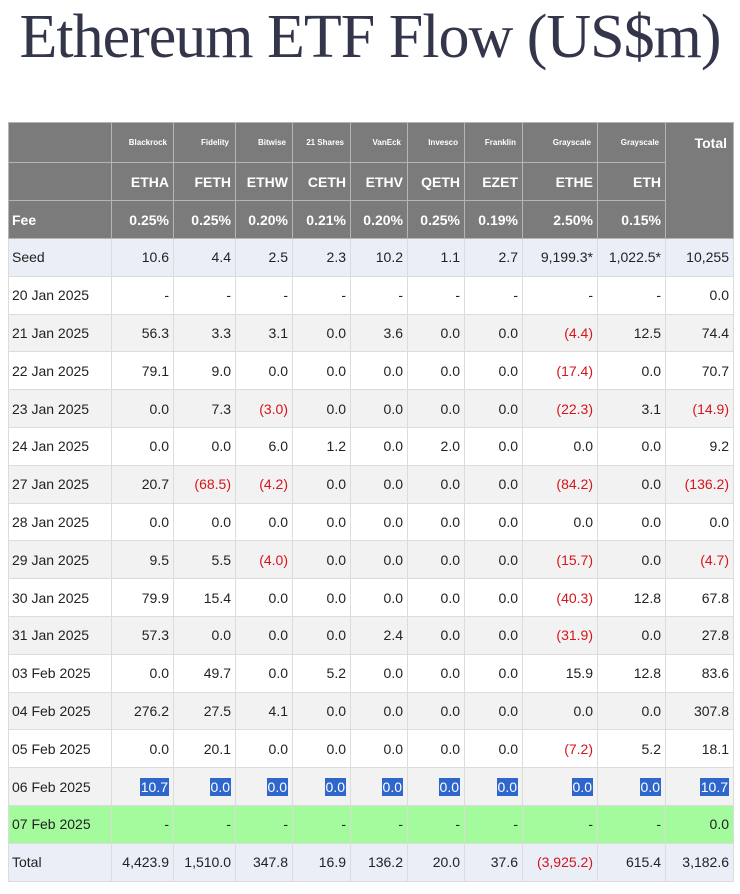  What do you see at coordinates (436, 257) in the screenshot?
I see `flow-cell: 1.1` at bounding box center [436, 257].